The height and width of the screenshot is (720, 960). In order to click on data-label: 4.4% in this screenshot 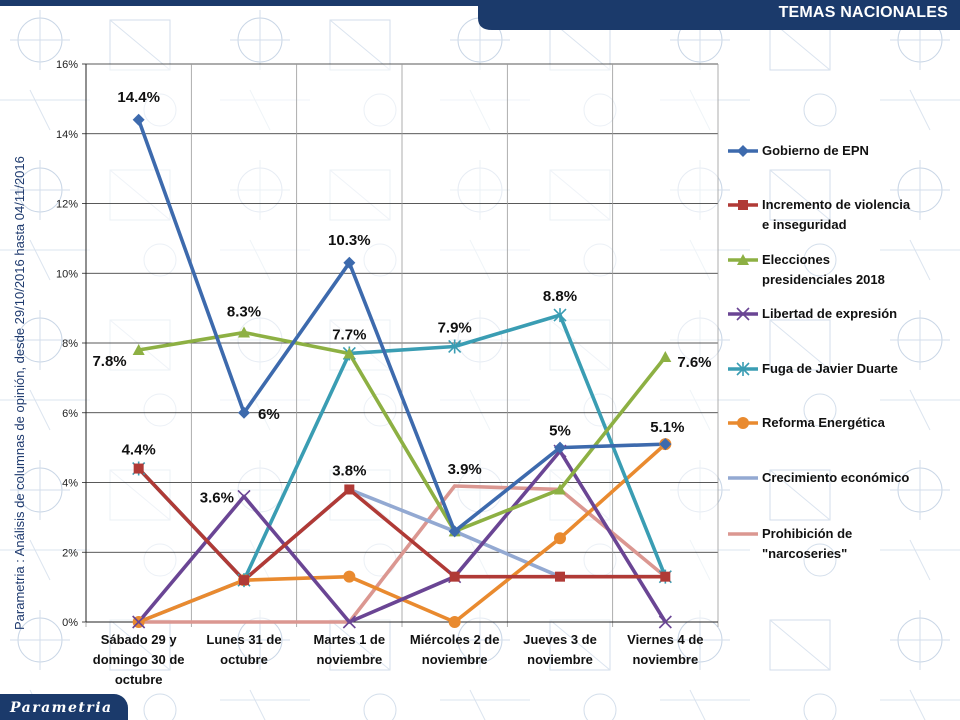, I will do `click(139, 450)`.